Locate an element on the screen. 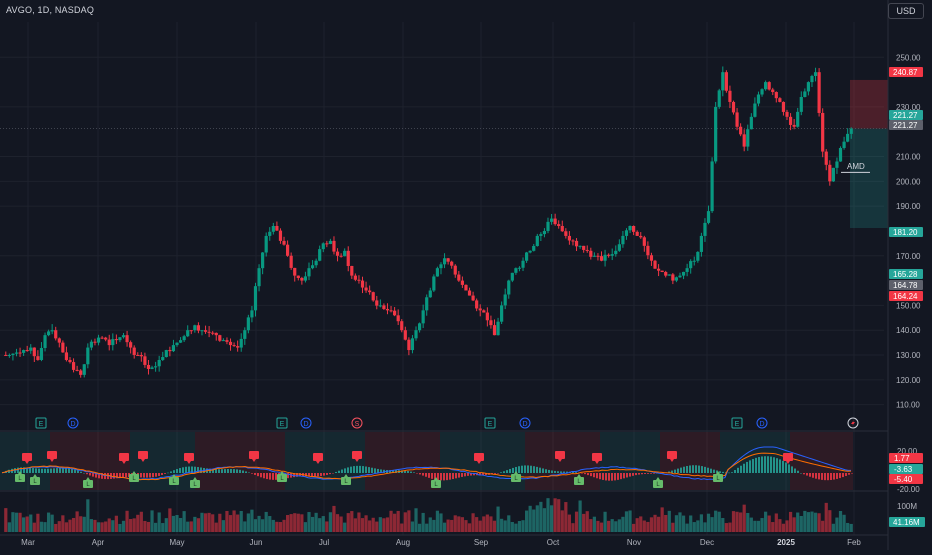 This screenshot has height=555, width=932. symbol-title: AVGO, 1D, NASDAQ is located at coordinates (50, 10).